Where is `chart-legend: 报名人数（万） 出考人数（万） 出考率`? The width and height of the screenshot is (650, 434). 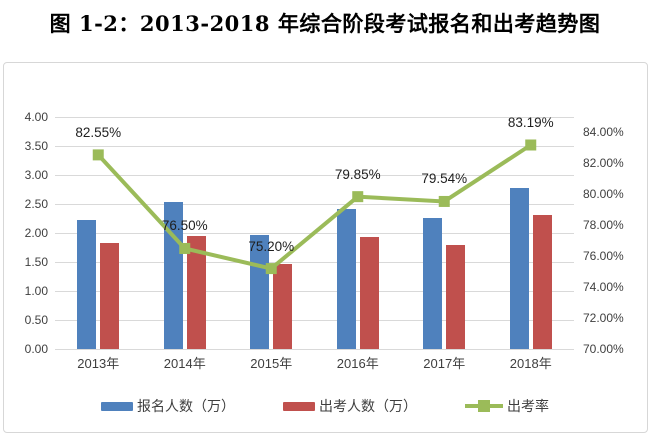 chart-legend: 报名人数（万） 出考人数（万） 出考率 is located at coordinates (325, 406).